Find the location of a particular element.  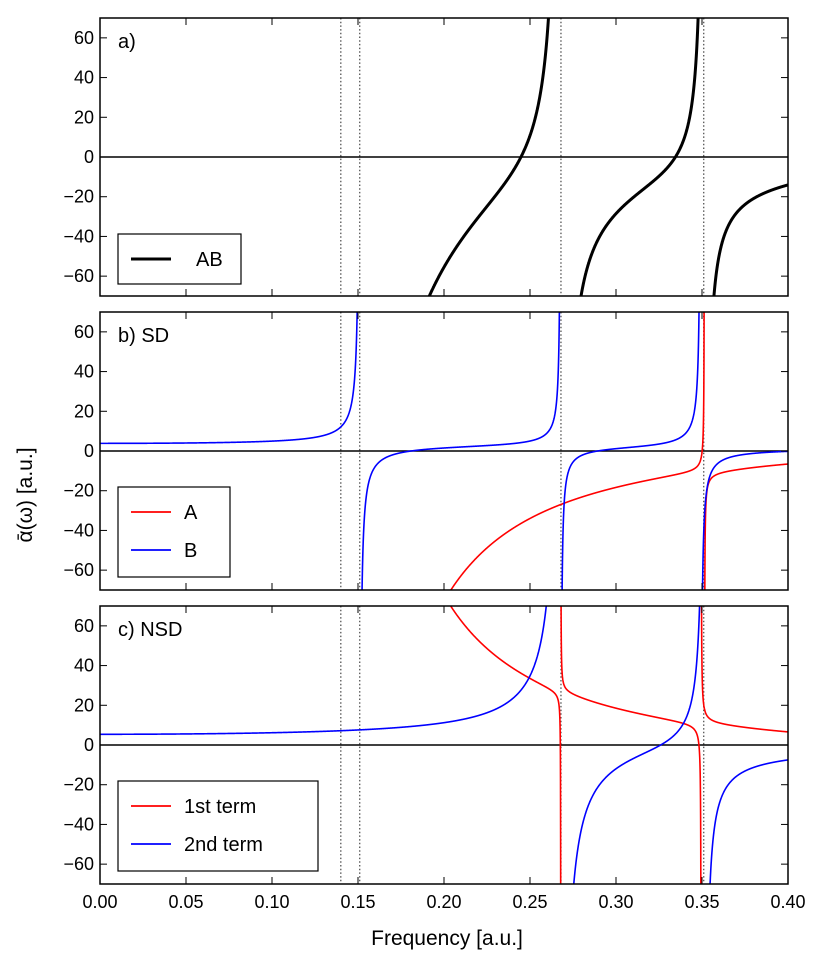

curves-group is located at coordinates (607, 157).